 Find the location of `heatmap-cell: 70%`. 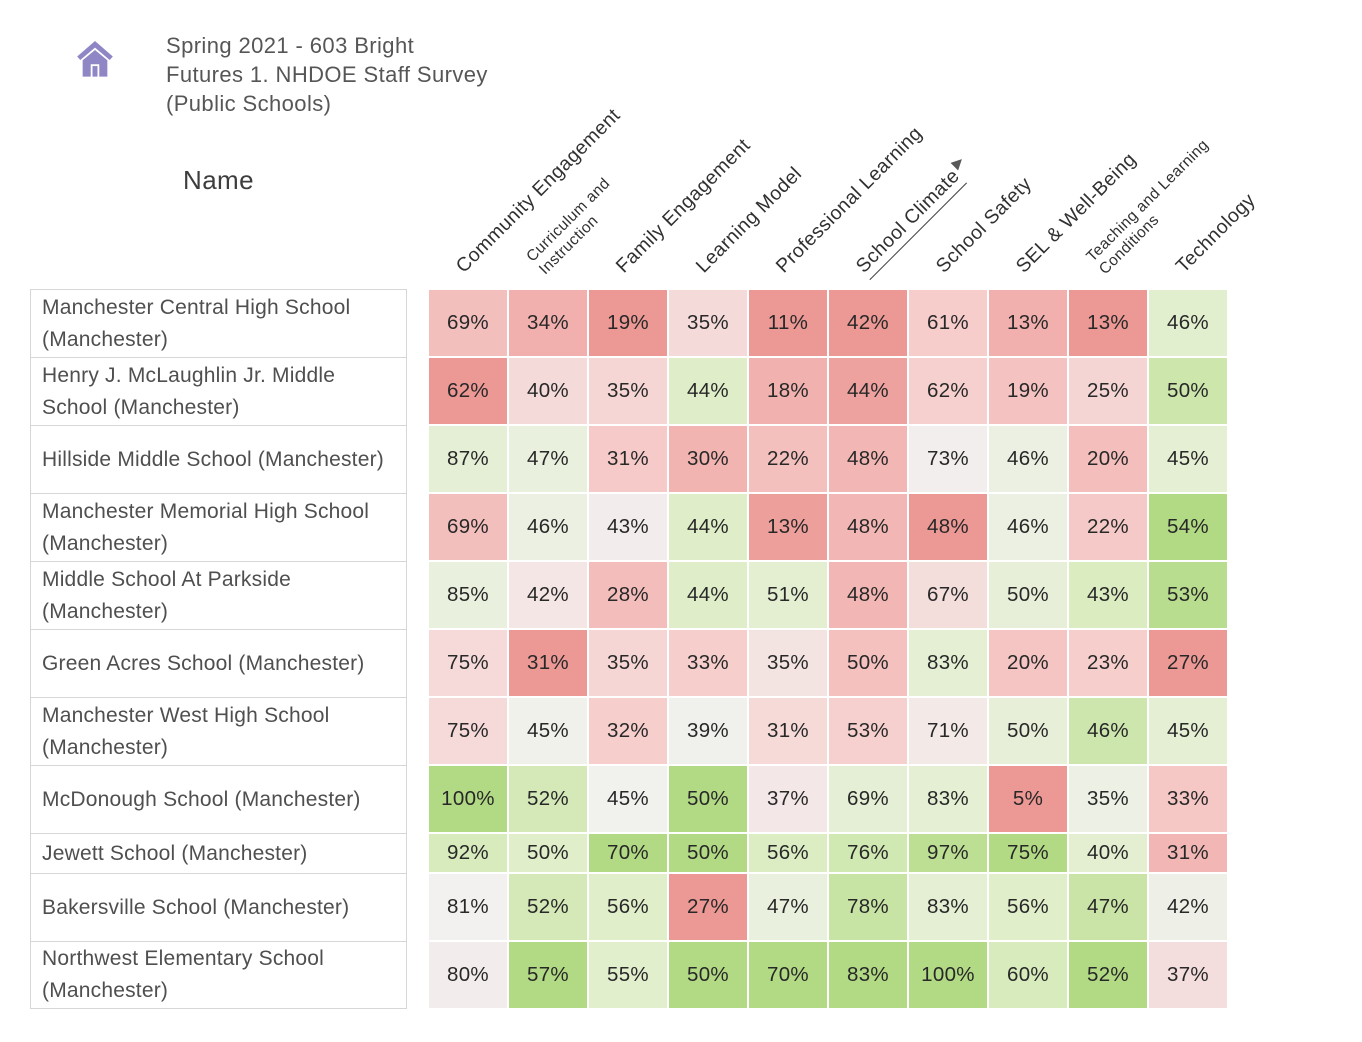

heatmap-cell: 70% is located at coordinates (788, 975).